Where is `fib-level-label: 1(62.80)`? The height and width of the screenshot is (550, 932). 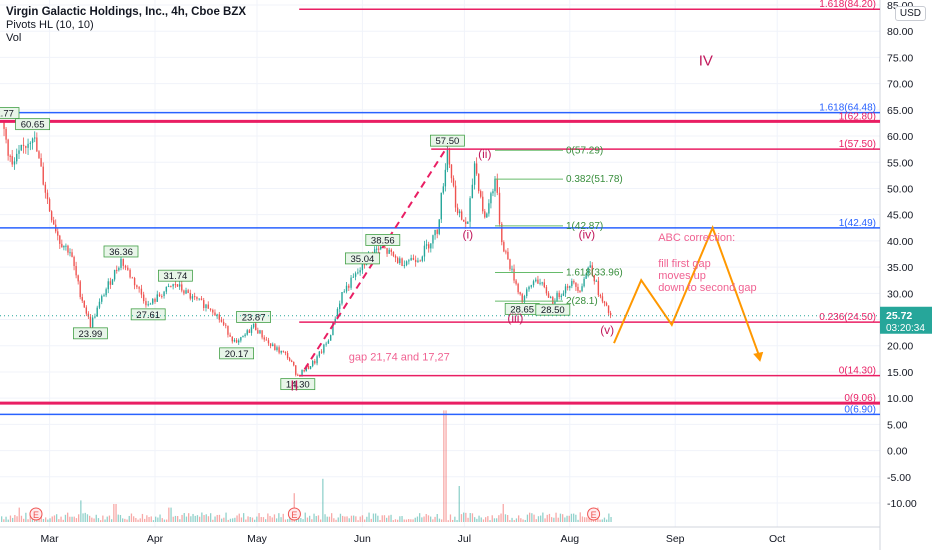 fib-level-label: 1(62.80) is located at coordinates (857, 116).